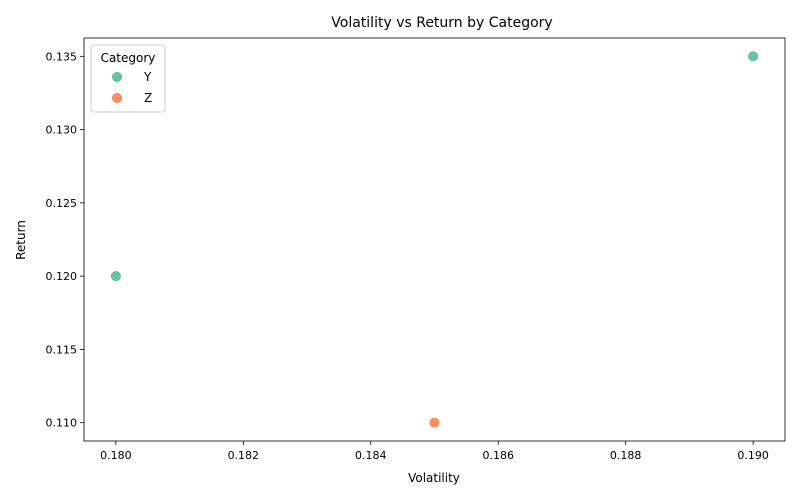  I want to click on data-point-z, so click(434, 422).